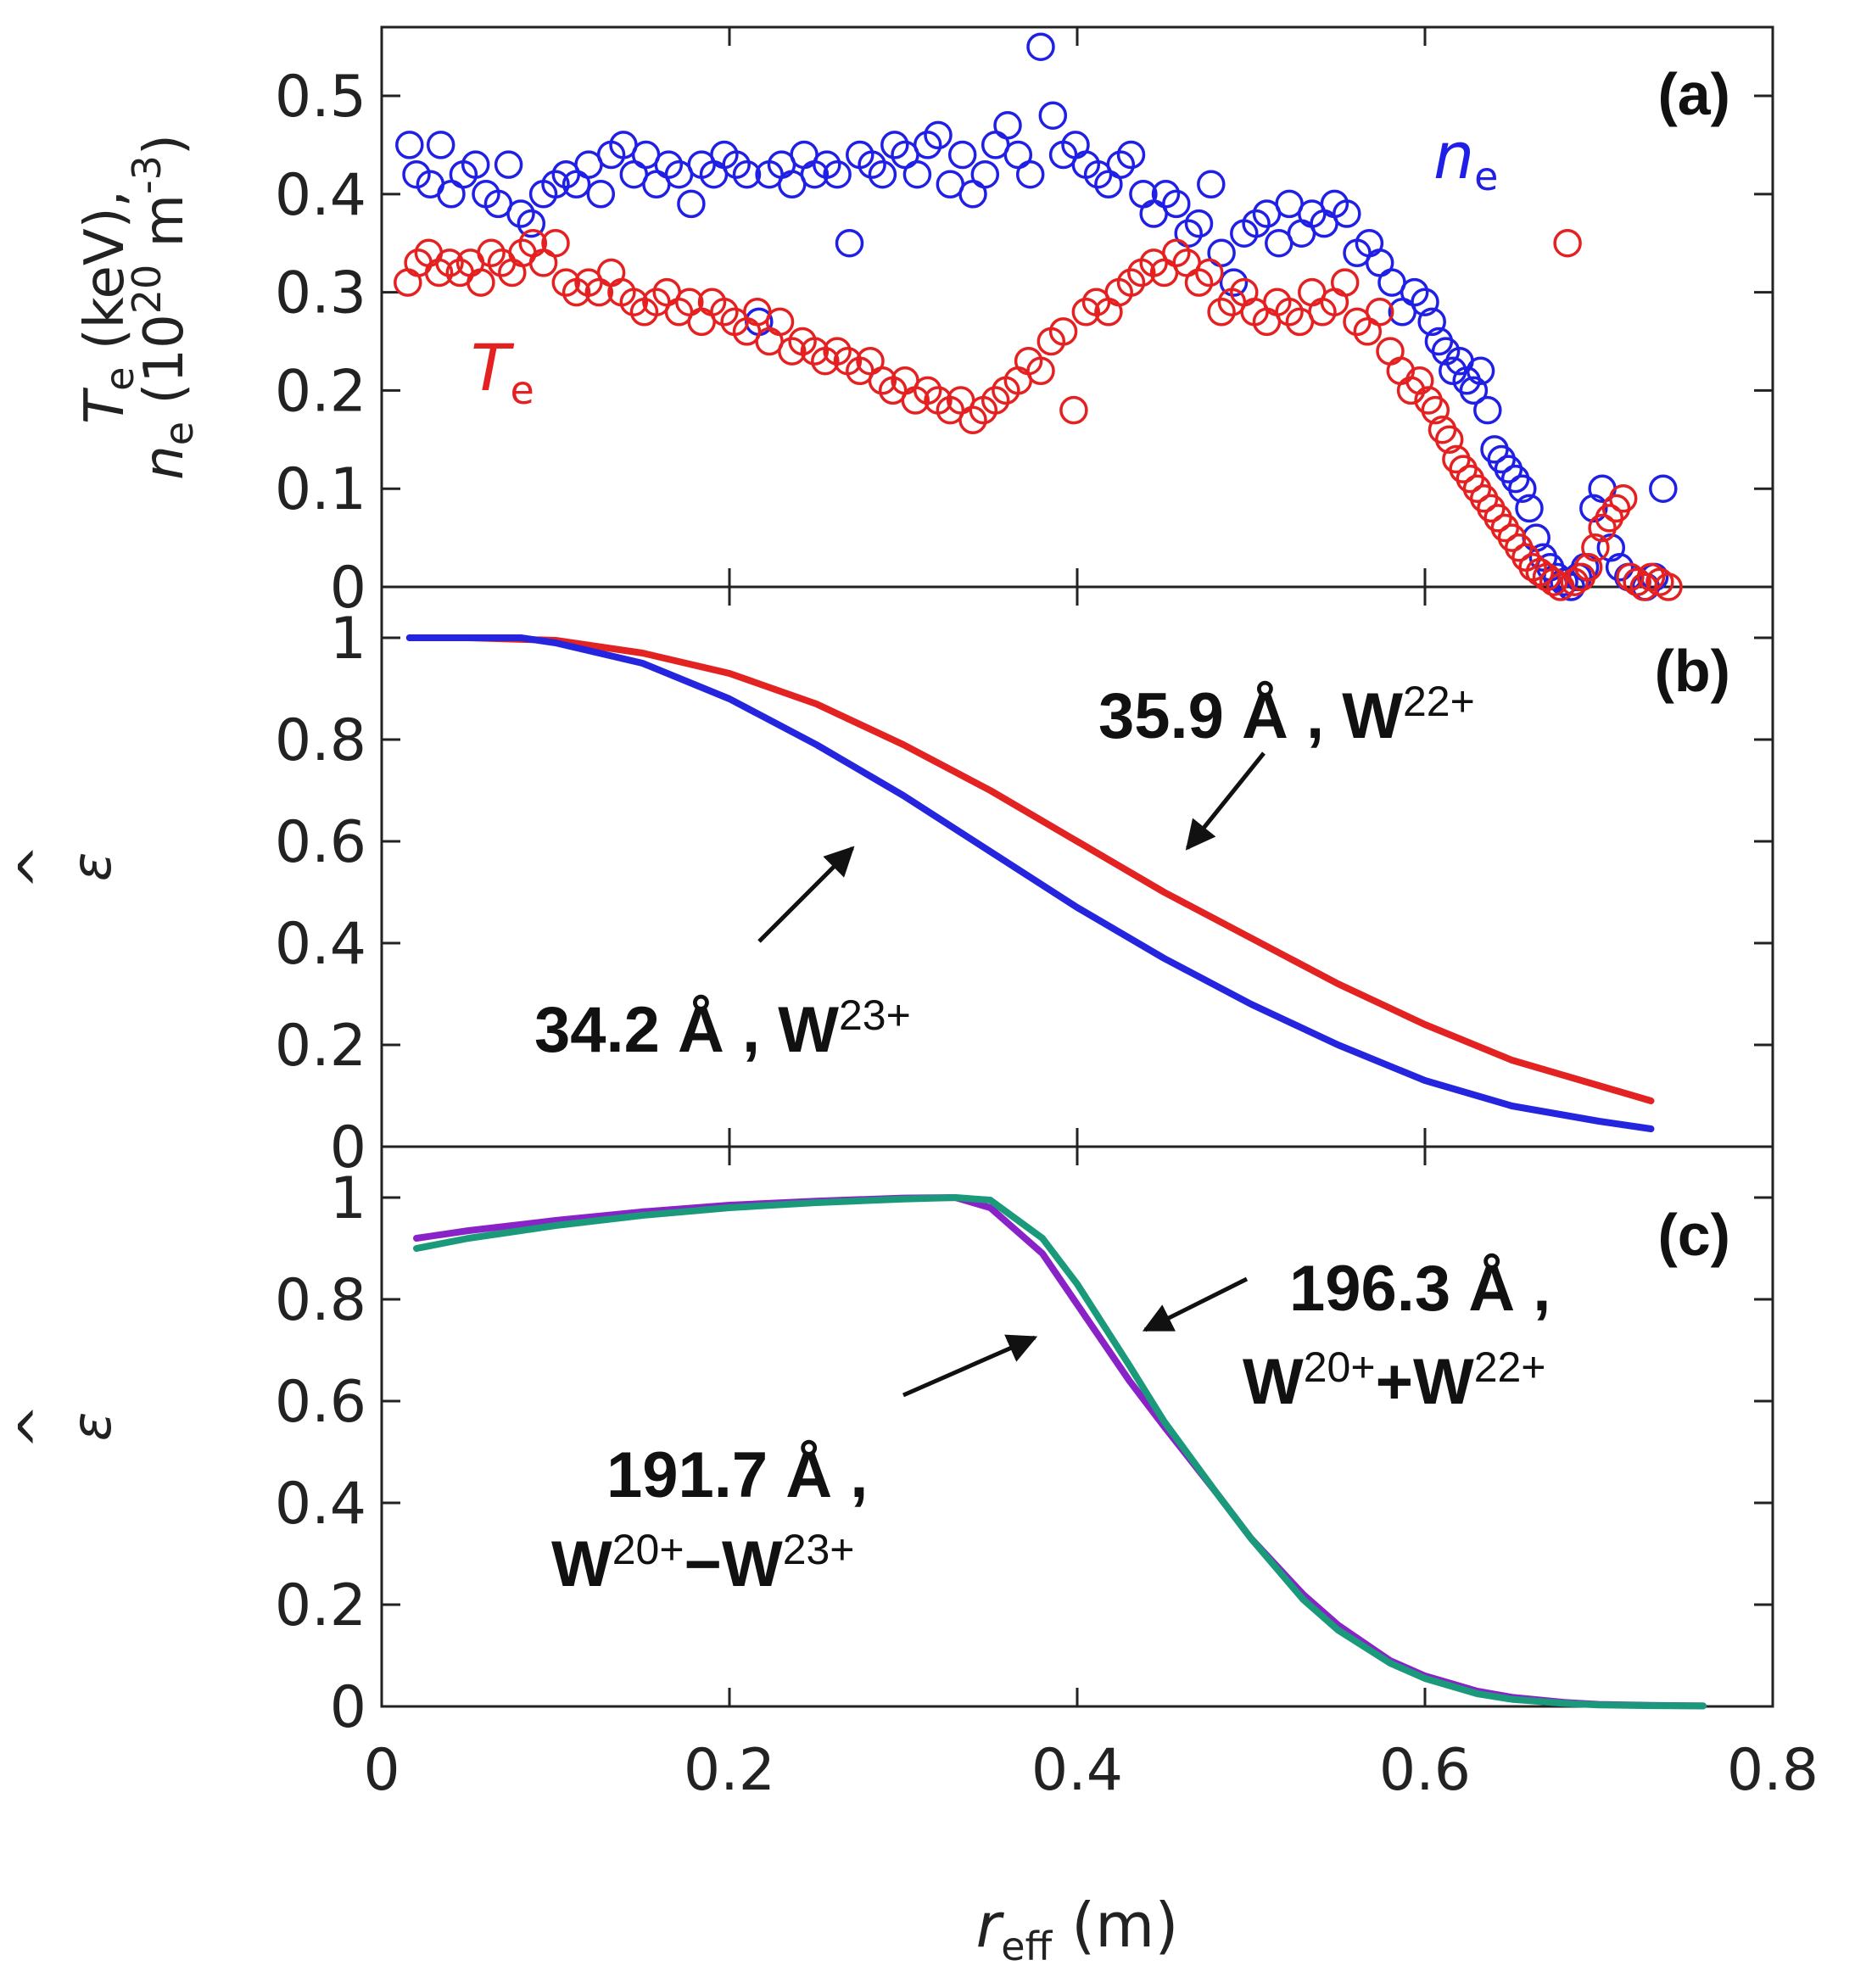  Describe the element at coordinates (321, 740) in the screenshot. I see `panel-b-ytick-label-4: 0.8` at that location.